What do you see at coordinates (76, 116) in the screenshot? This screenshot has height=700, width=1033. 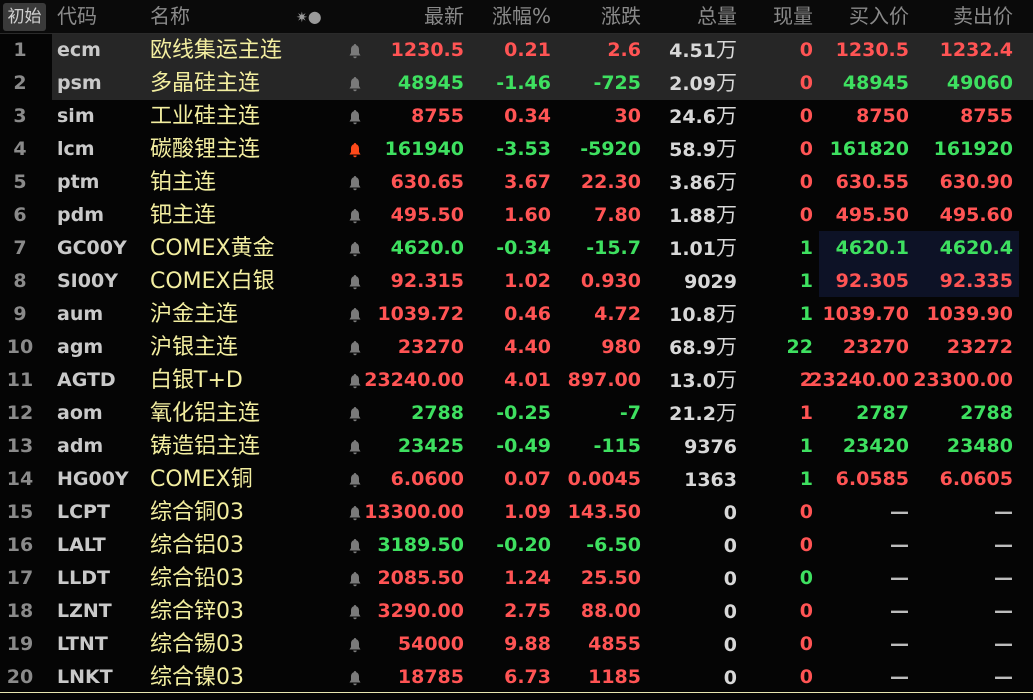 I see `symbol-code: sim` at bounding box center [76, 116].